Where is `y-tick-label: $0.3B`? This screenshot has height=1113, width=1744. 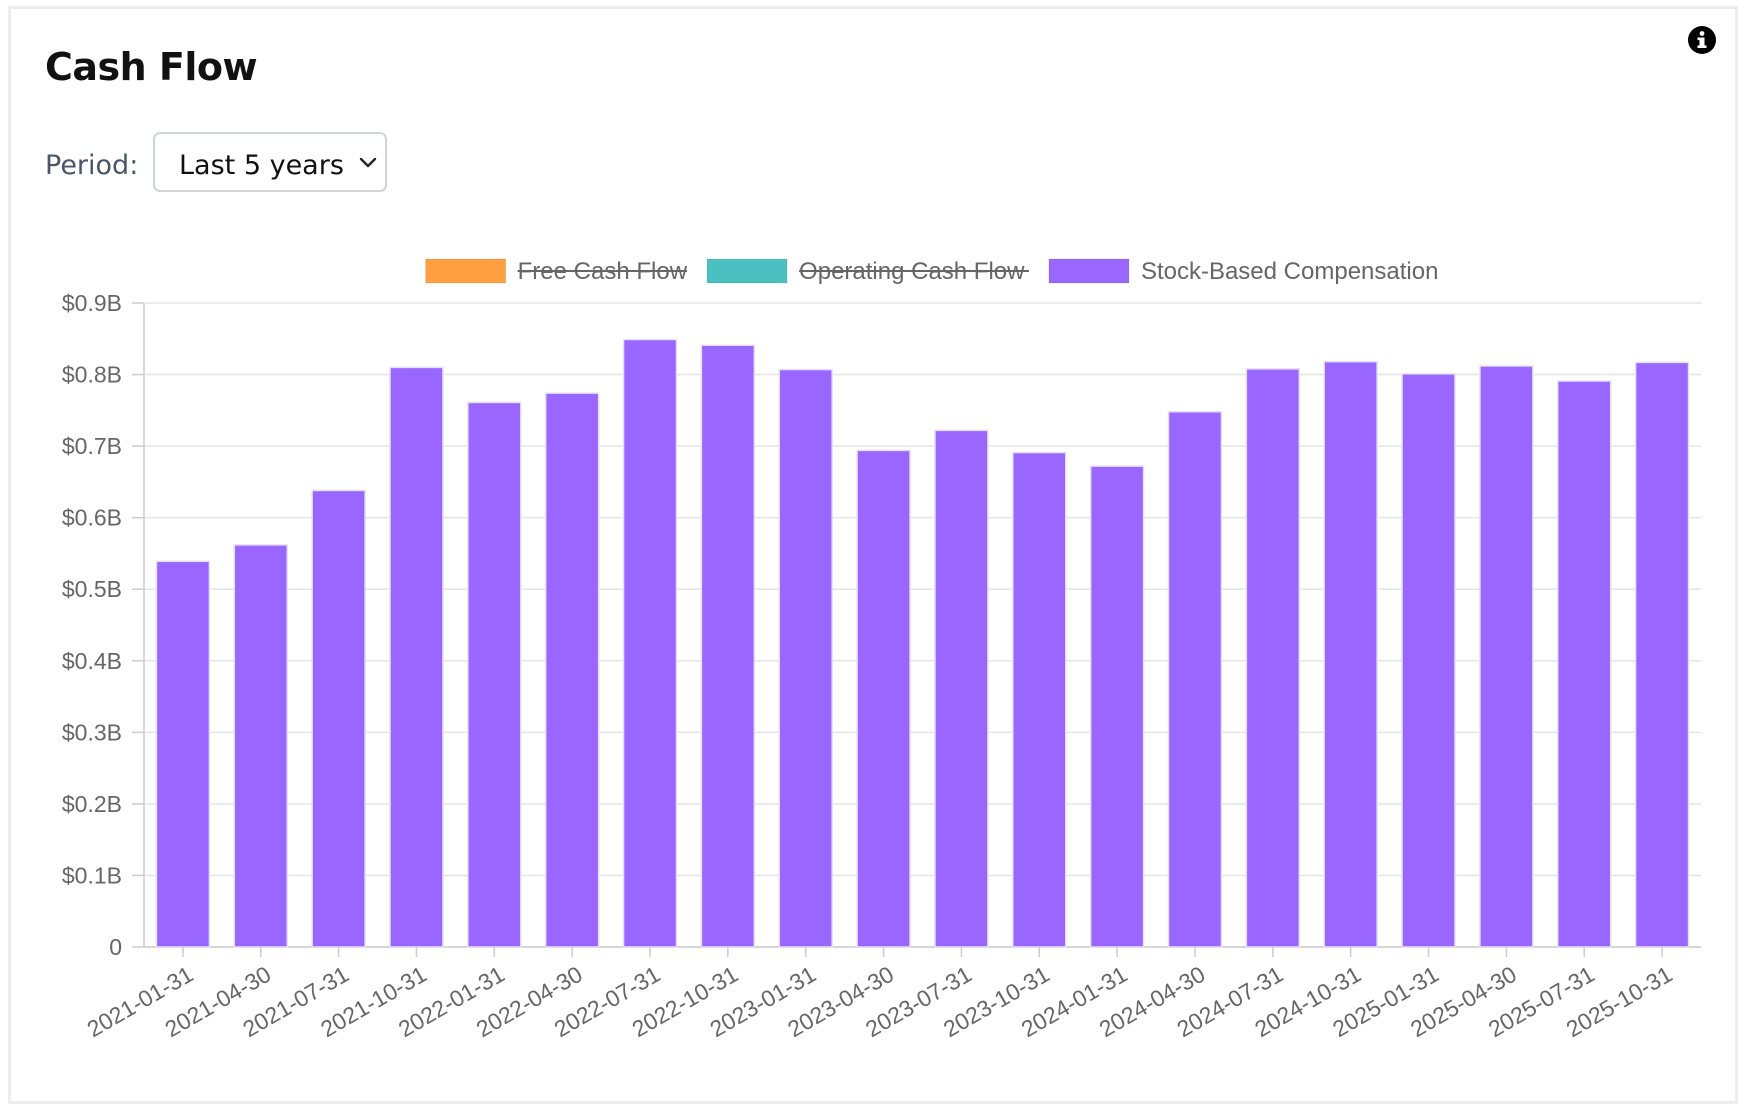 y-tick-label: $0.3B is located at coordinates (92, 732).